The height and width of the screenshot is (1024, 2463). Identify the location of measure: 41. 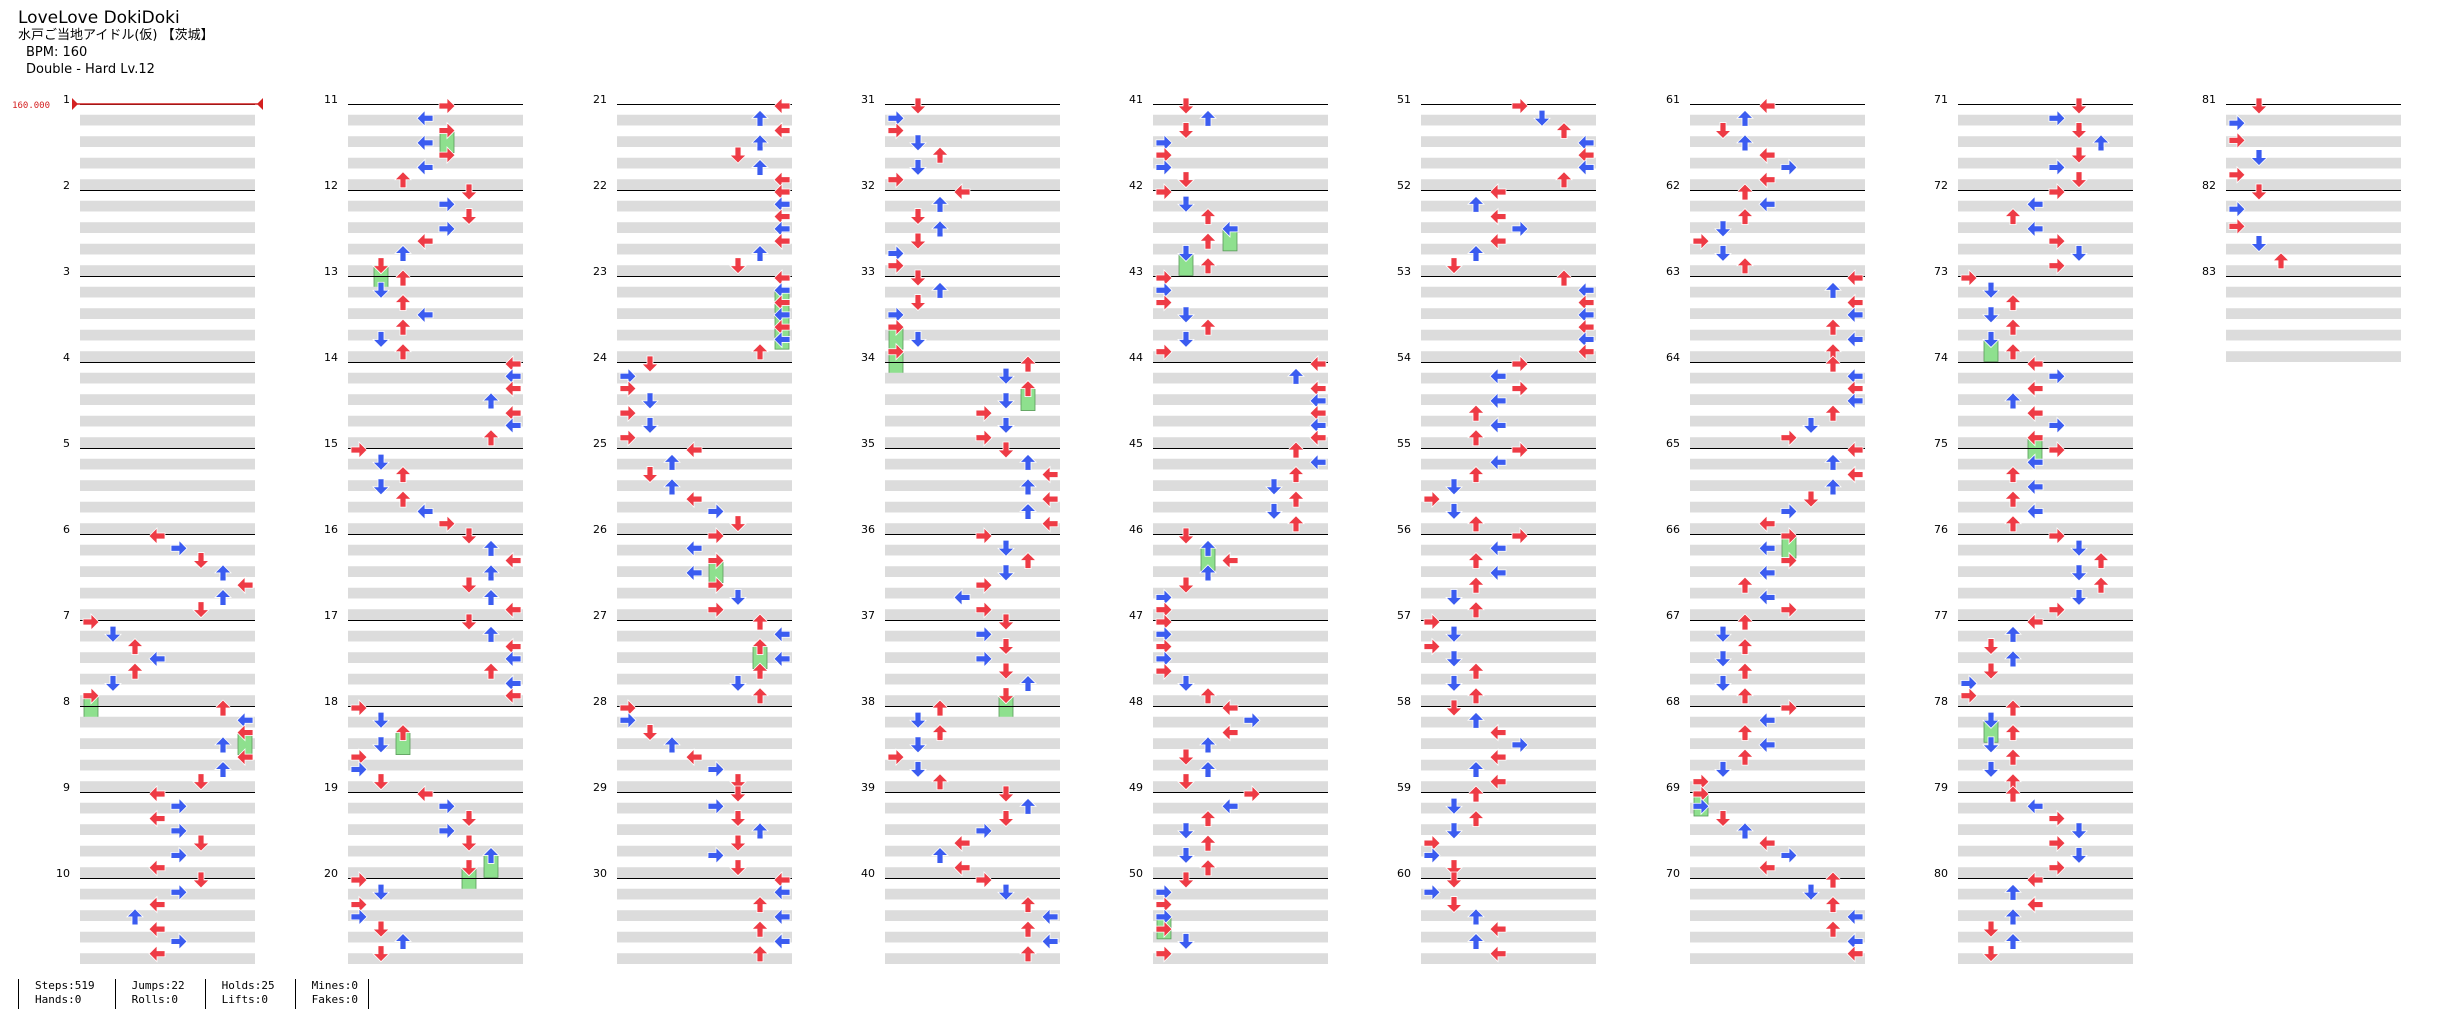
(1228, 141).